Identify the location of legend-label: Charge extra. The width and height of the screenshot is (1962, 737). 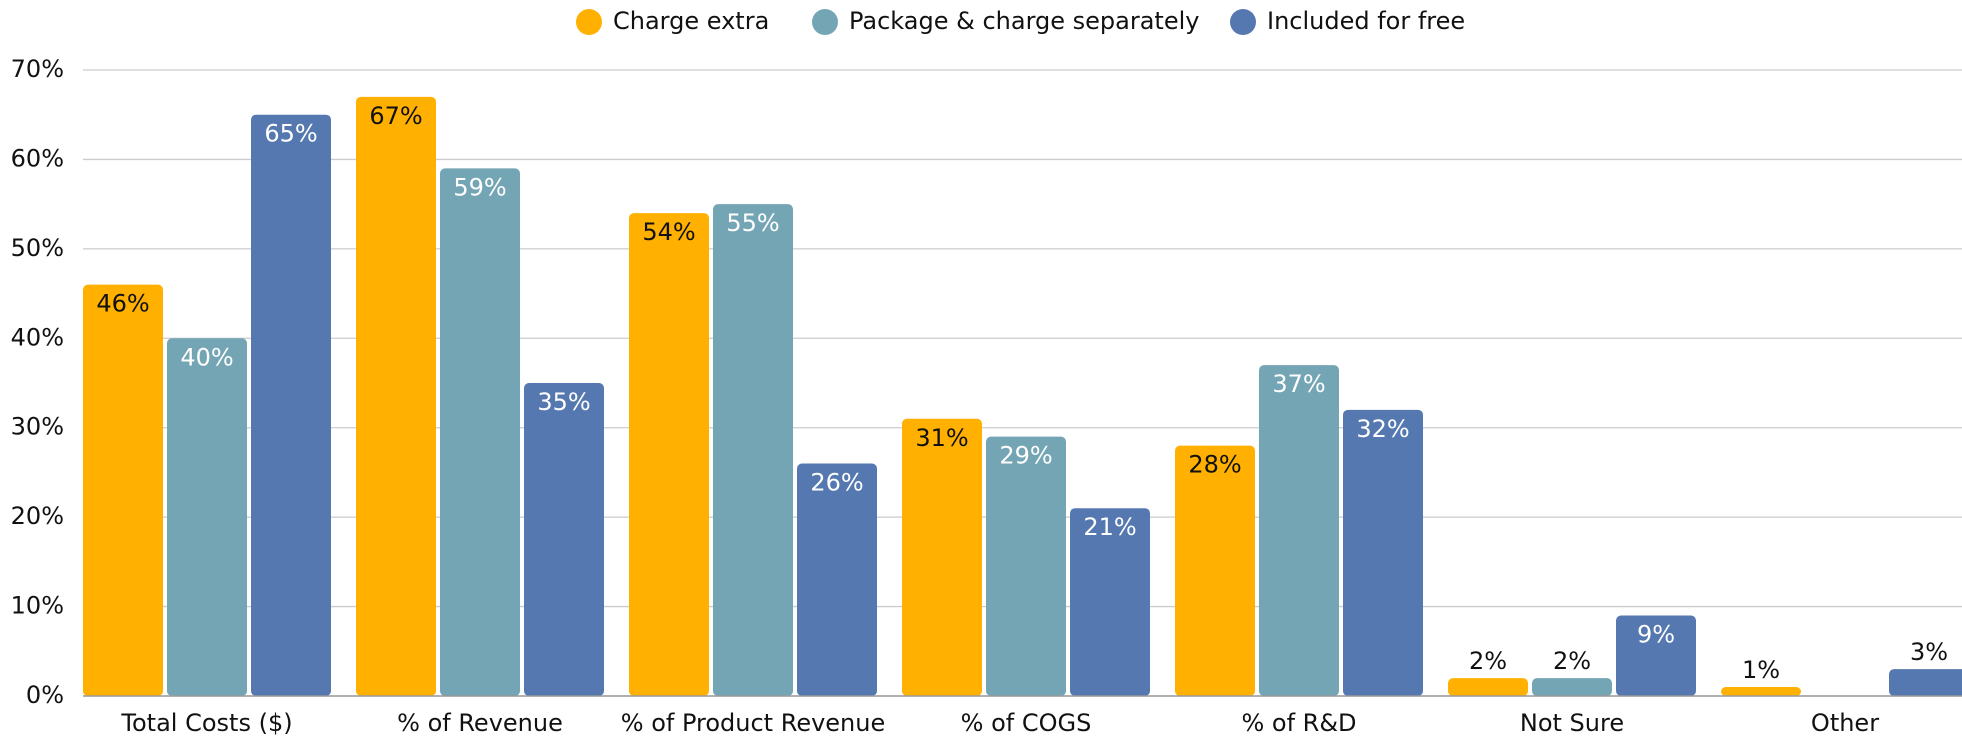
(691, 21).